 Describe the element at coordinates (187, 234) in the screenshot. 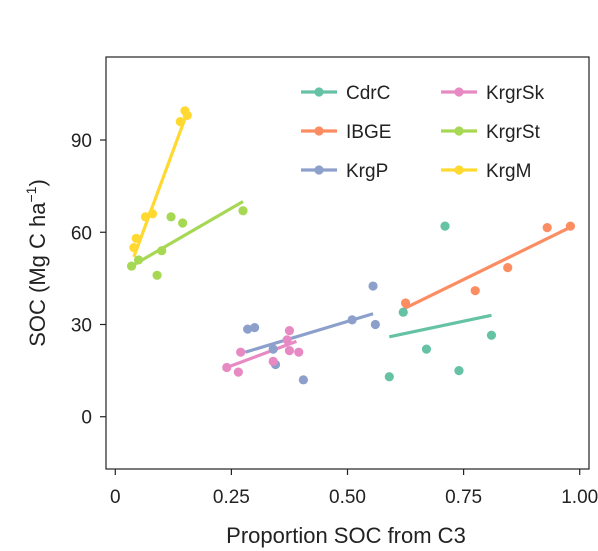

I see `fit-line-krgrst` at that location.